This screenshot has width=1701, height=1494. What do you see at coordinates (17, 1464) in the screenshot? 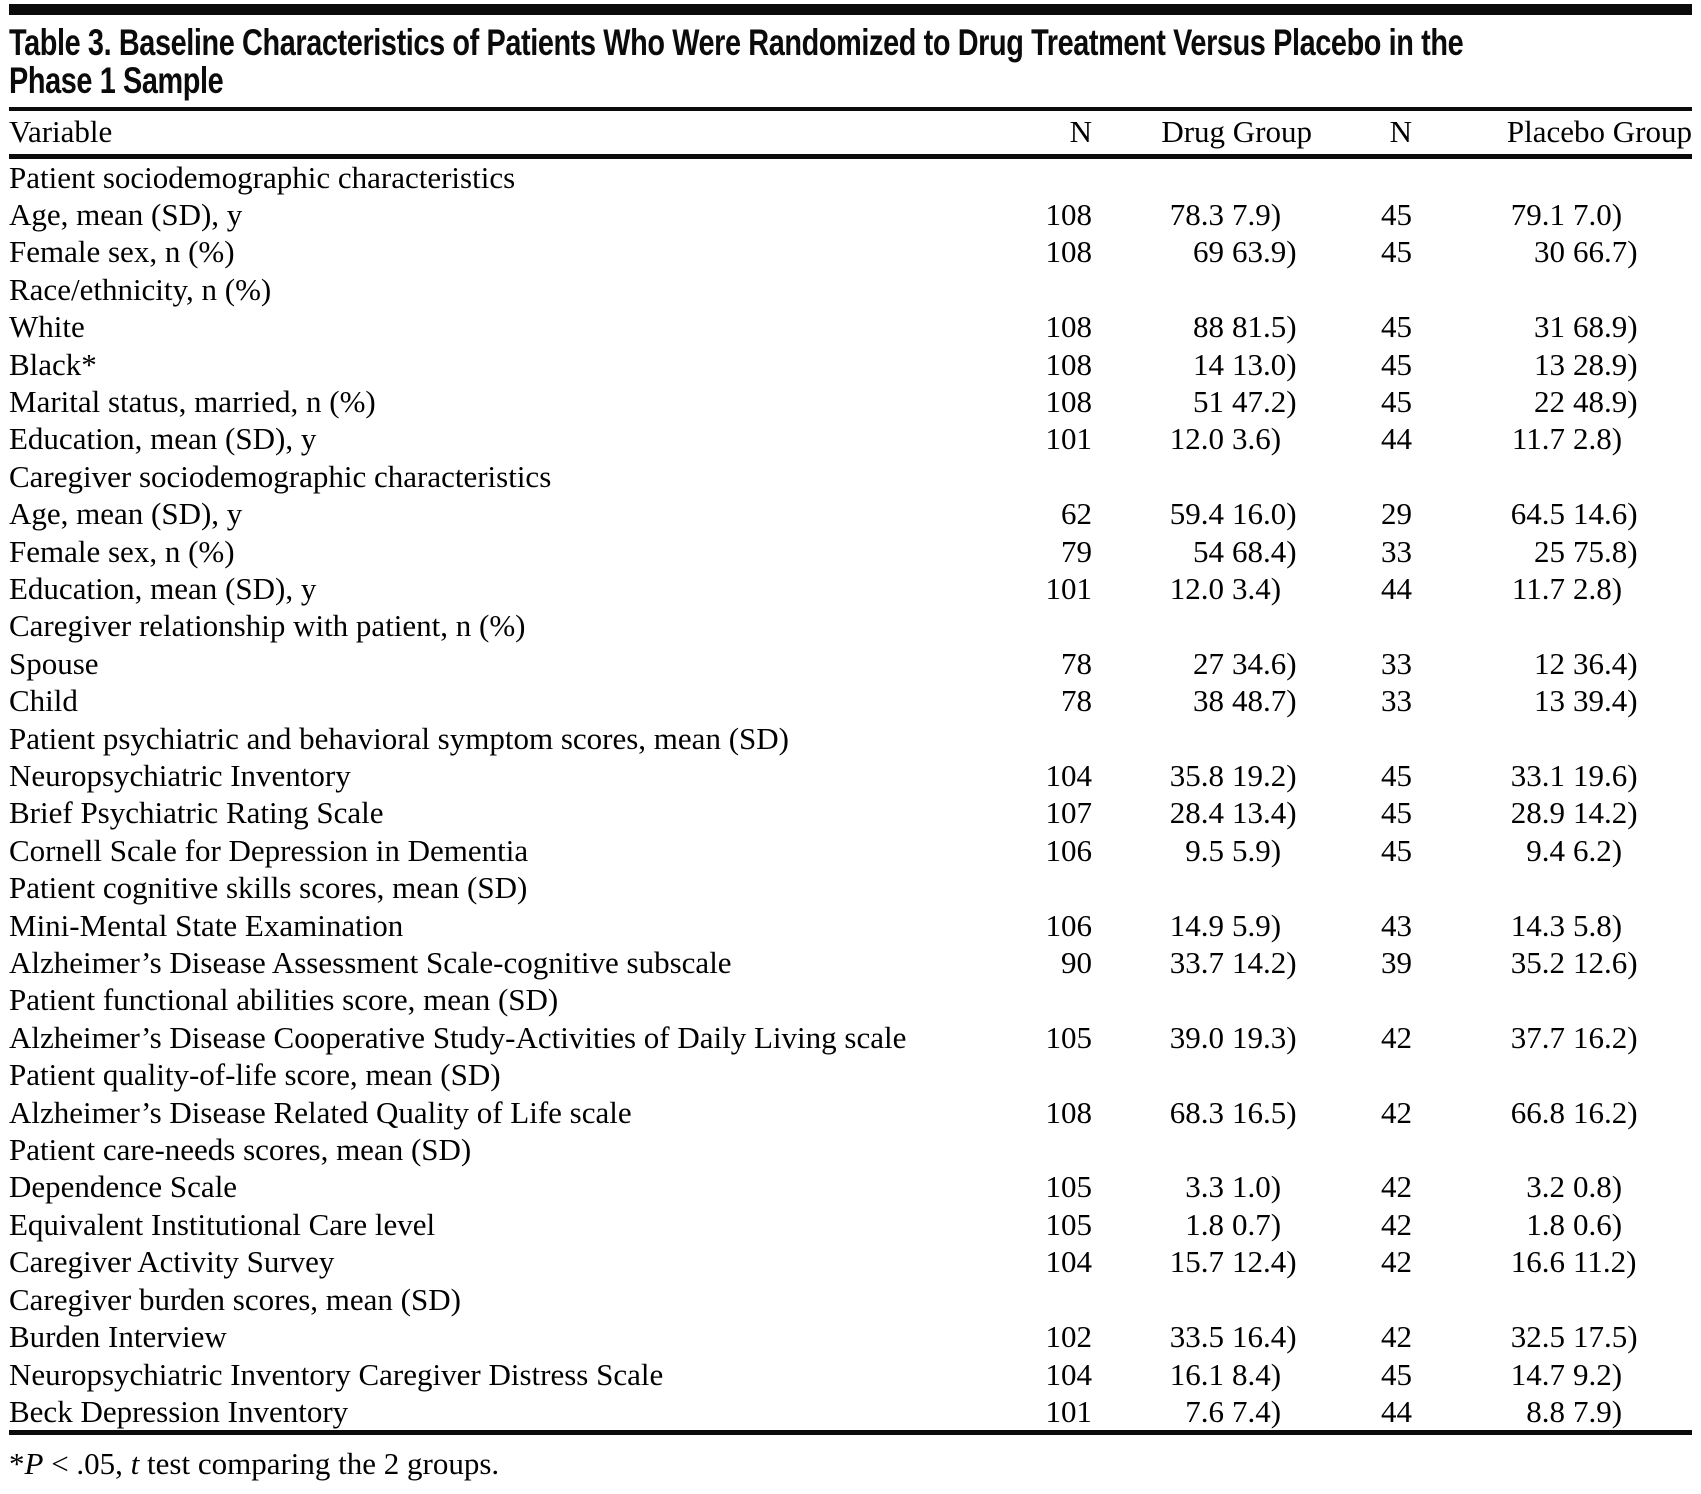
I see `footnote-asterisk: *` at bounding box center [17, 1464].